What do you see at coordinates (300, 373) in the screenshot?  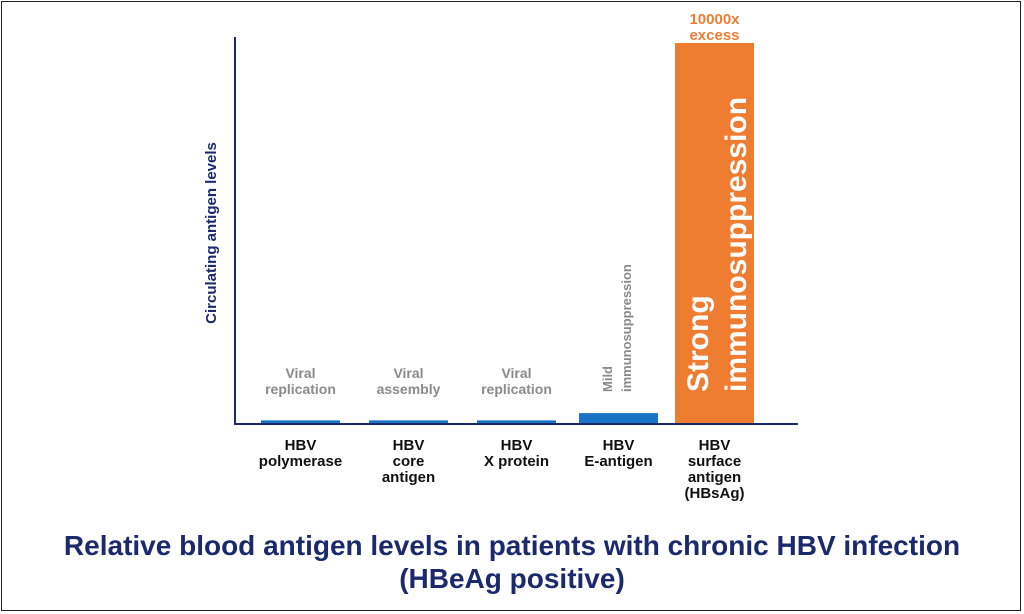 I see `bar-label-1-1: Viral` at bounding box center [300, 373].